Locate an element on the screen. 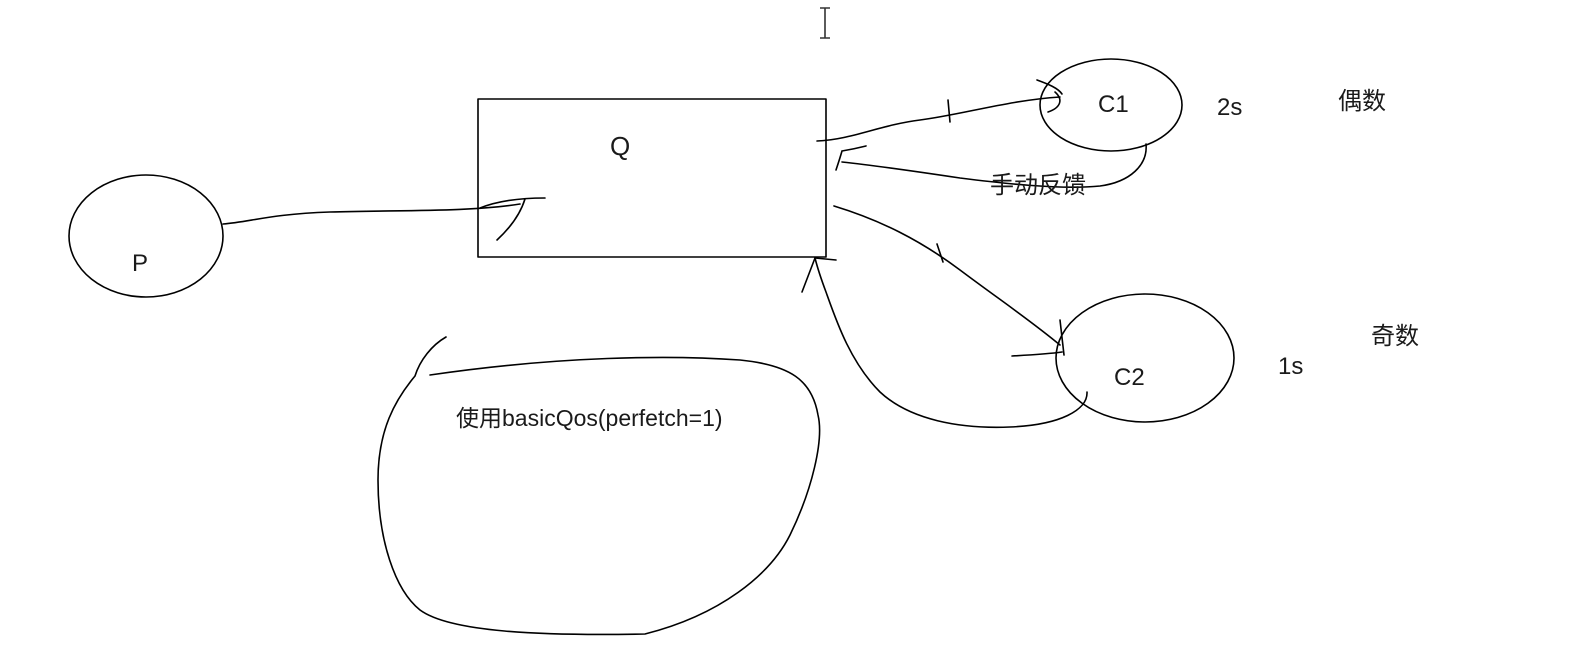  c2-ack-arrowhead is located at coordinates (819, 275).